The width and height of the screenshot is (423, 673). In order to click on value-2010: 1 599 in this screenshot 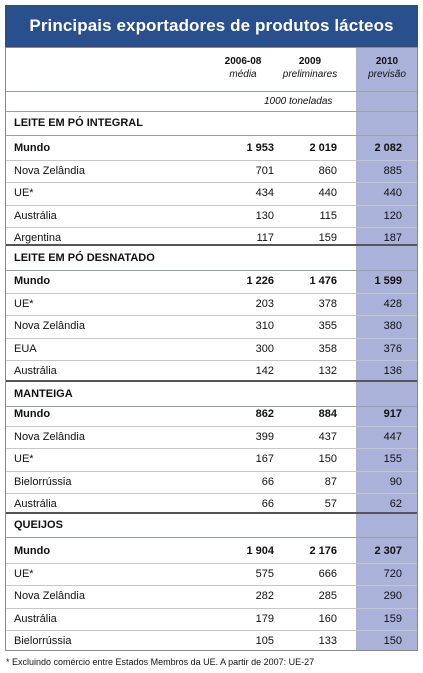, I will do `click(388, 281)`.